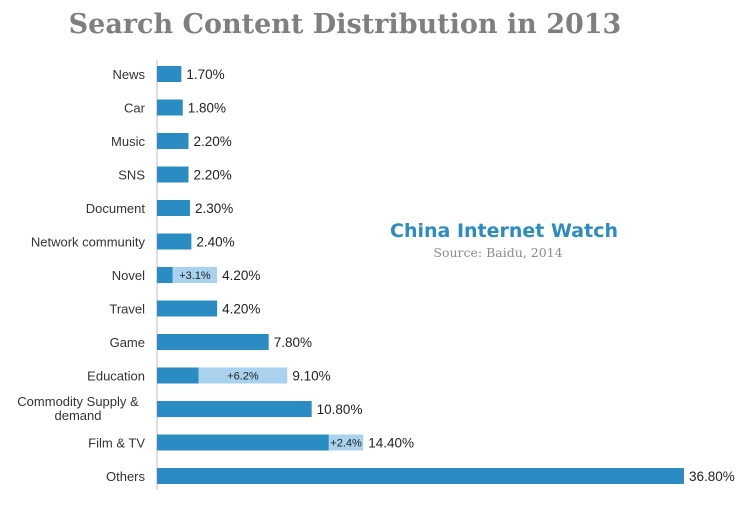  What do you see at coordinates (169, 74) in the screenshot?
I see `bar-news` at bounding box center [169, 74].